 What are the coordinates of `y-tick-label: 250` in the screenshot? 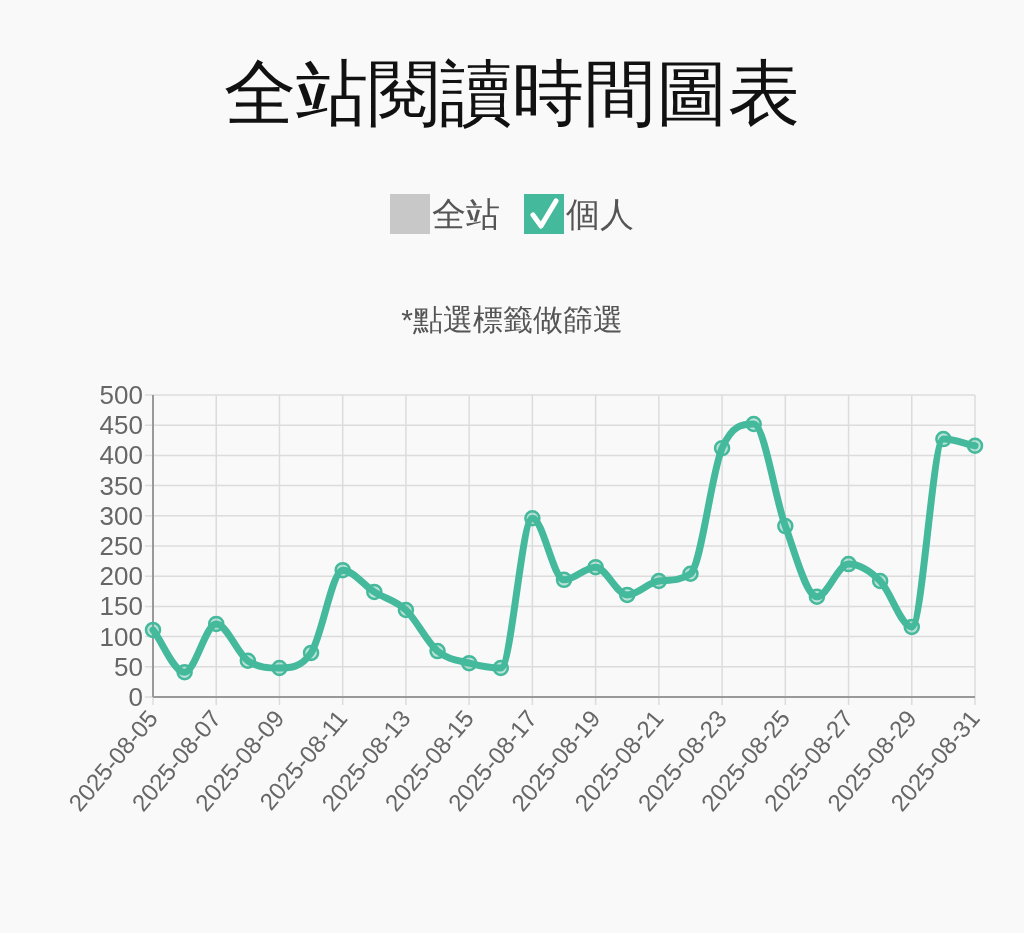 It's located at (121, 546).